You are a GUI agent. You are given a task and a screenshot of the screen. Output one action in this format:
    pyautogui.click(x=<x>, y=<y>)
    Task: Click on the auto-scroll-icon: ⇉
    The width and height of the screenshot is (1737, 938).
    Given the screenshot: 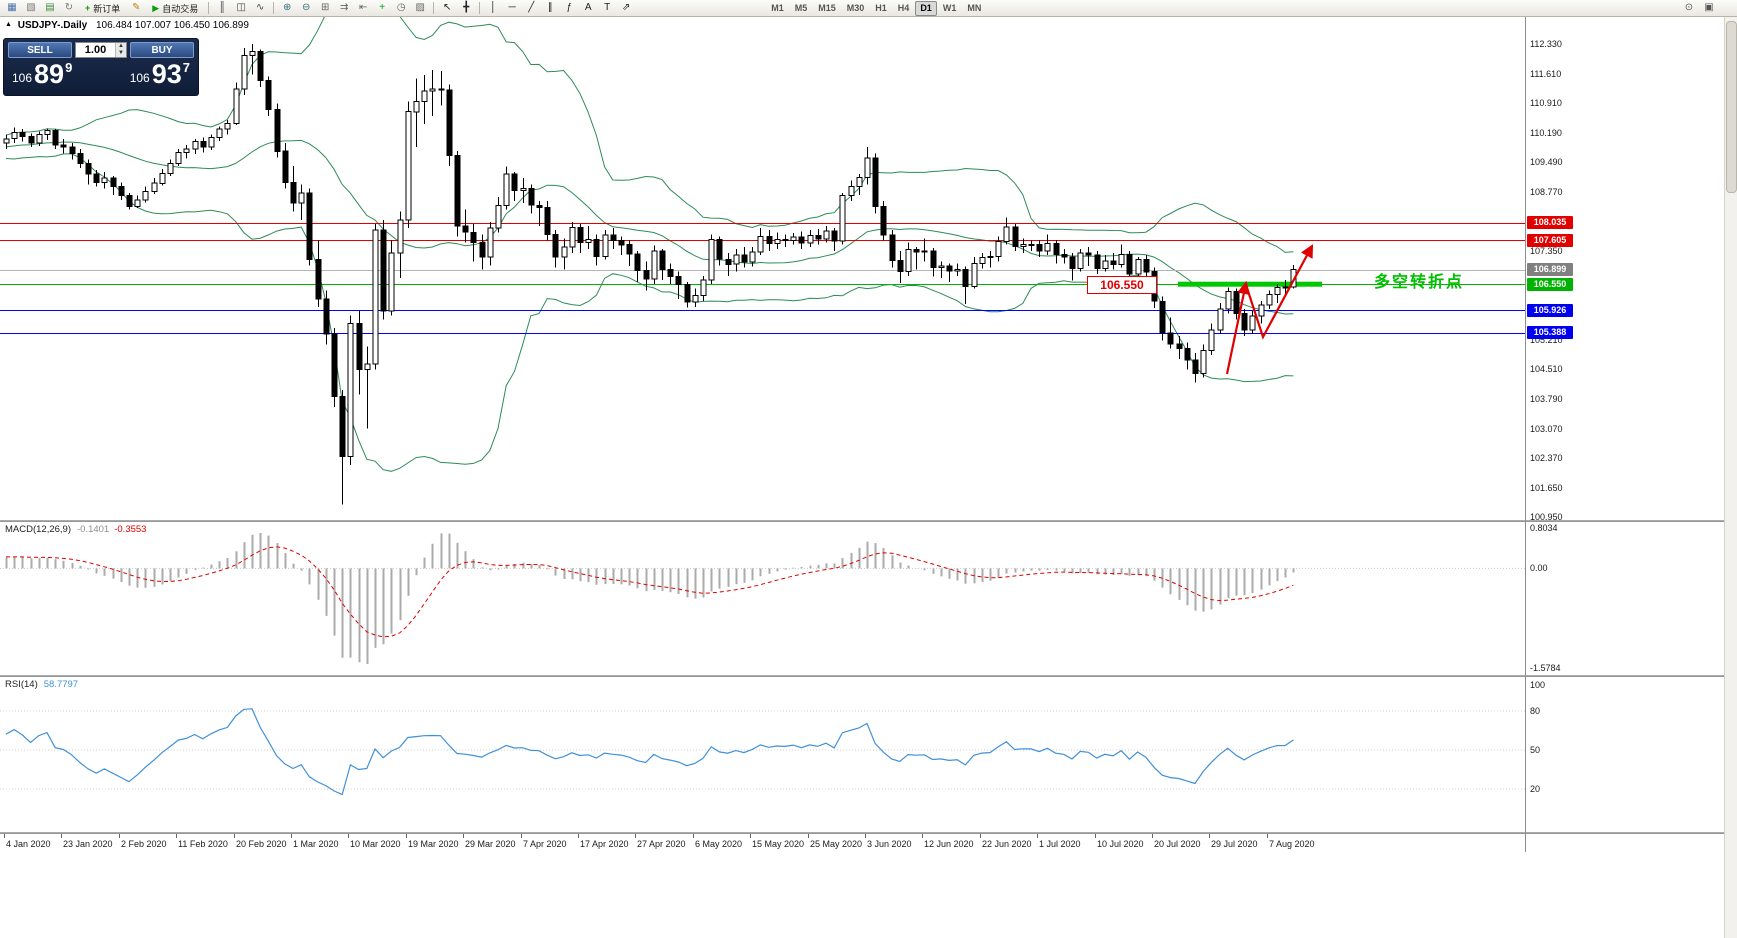 What is the action you would take?
    pyautogui.click(x=344, y=7)
    